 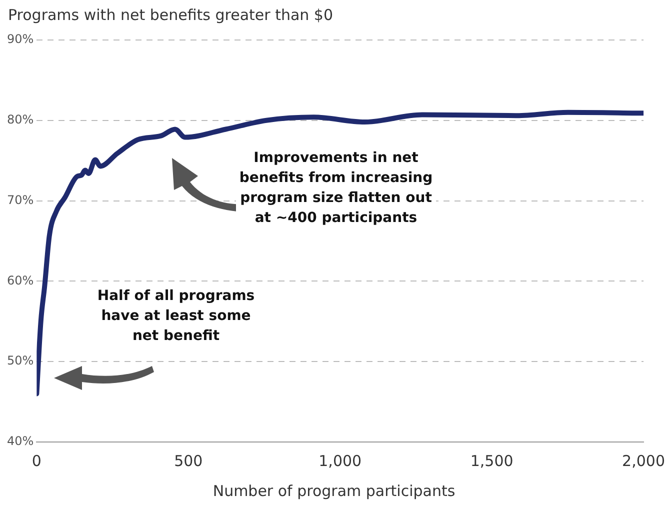 What do you see at coordinates (20, 441) in the screenshot?
I see `y-tick-label: 40%` at bounding box center [20, 441].